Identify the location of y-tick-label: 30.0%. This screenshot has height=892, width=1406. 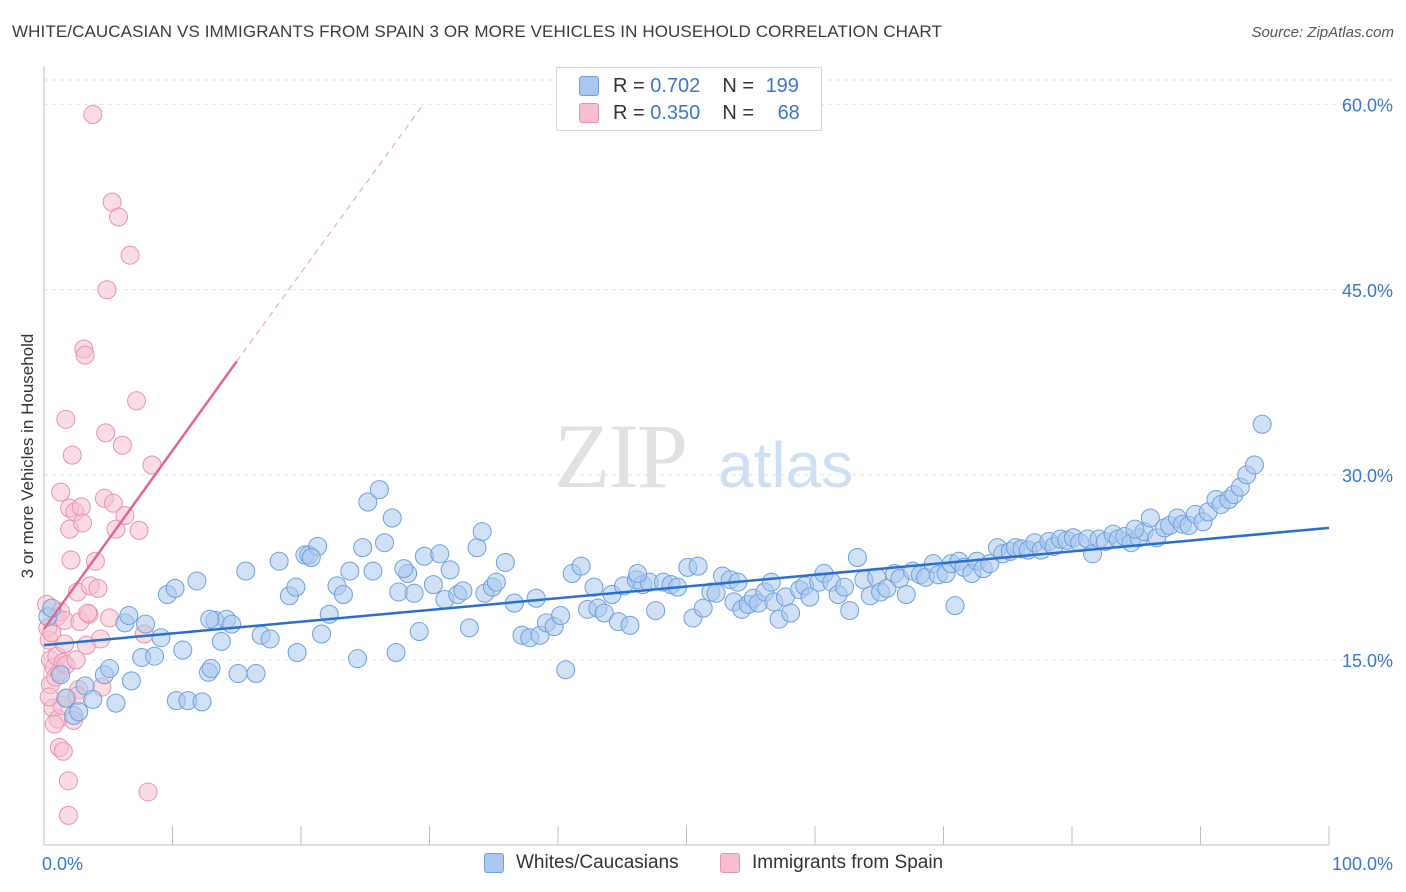
(1367, 476).